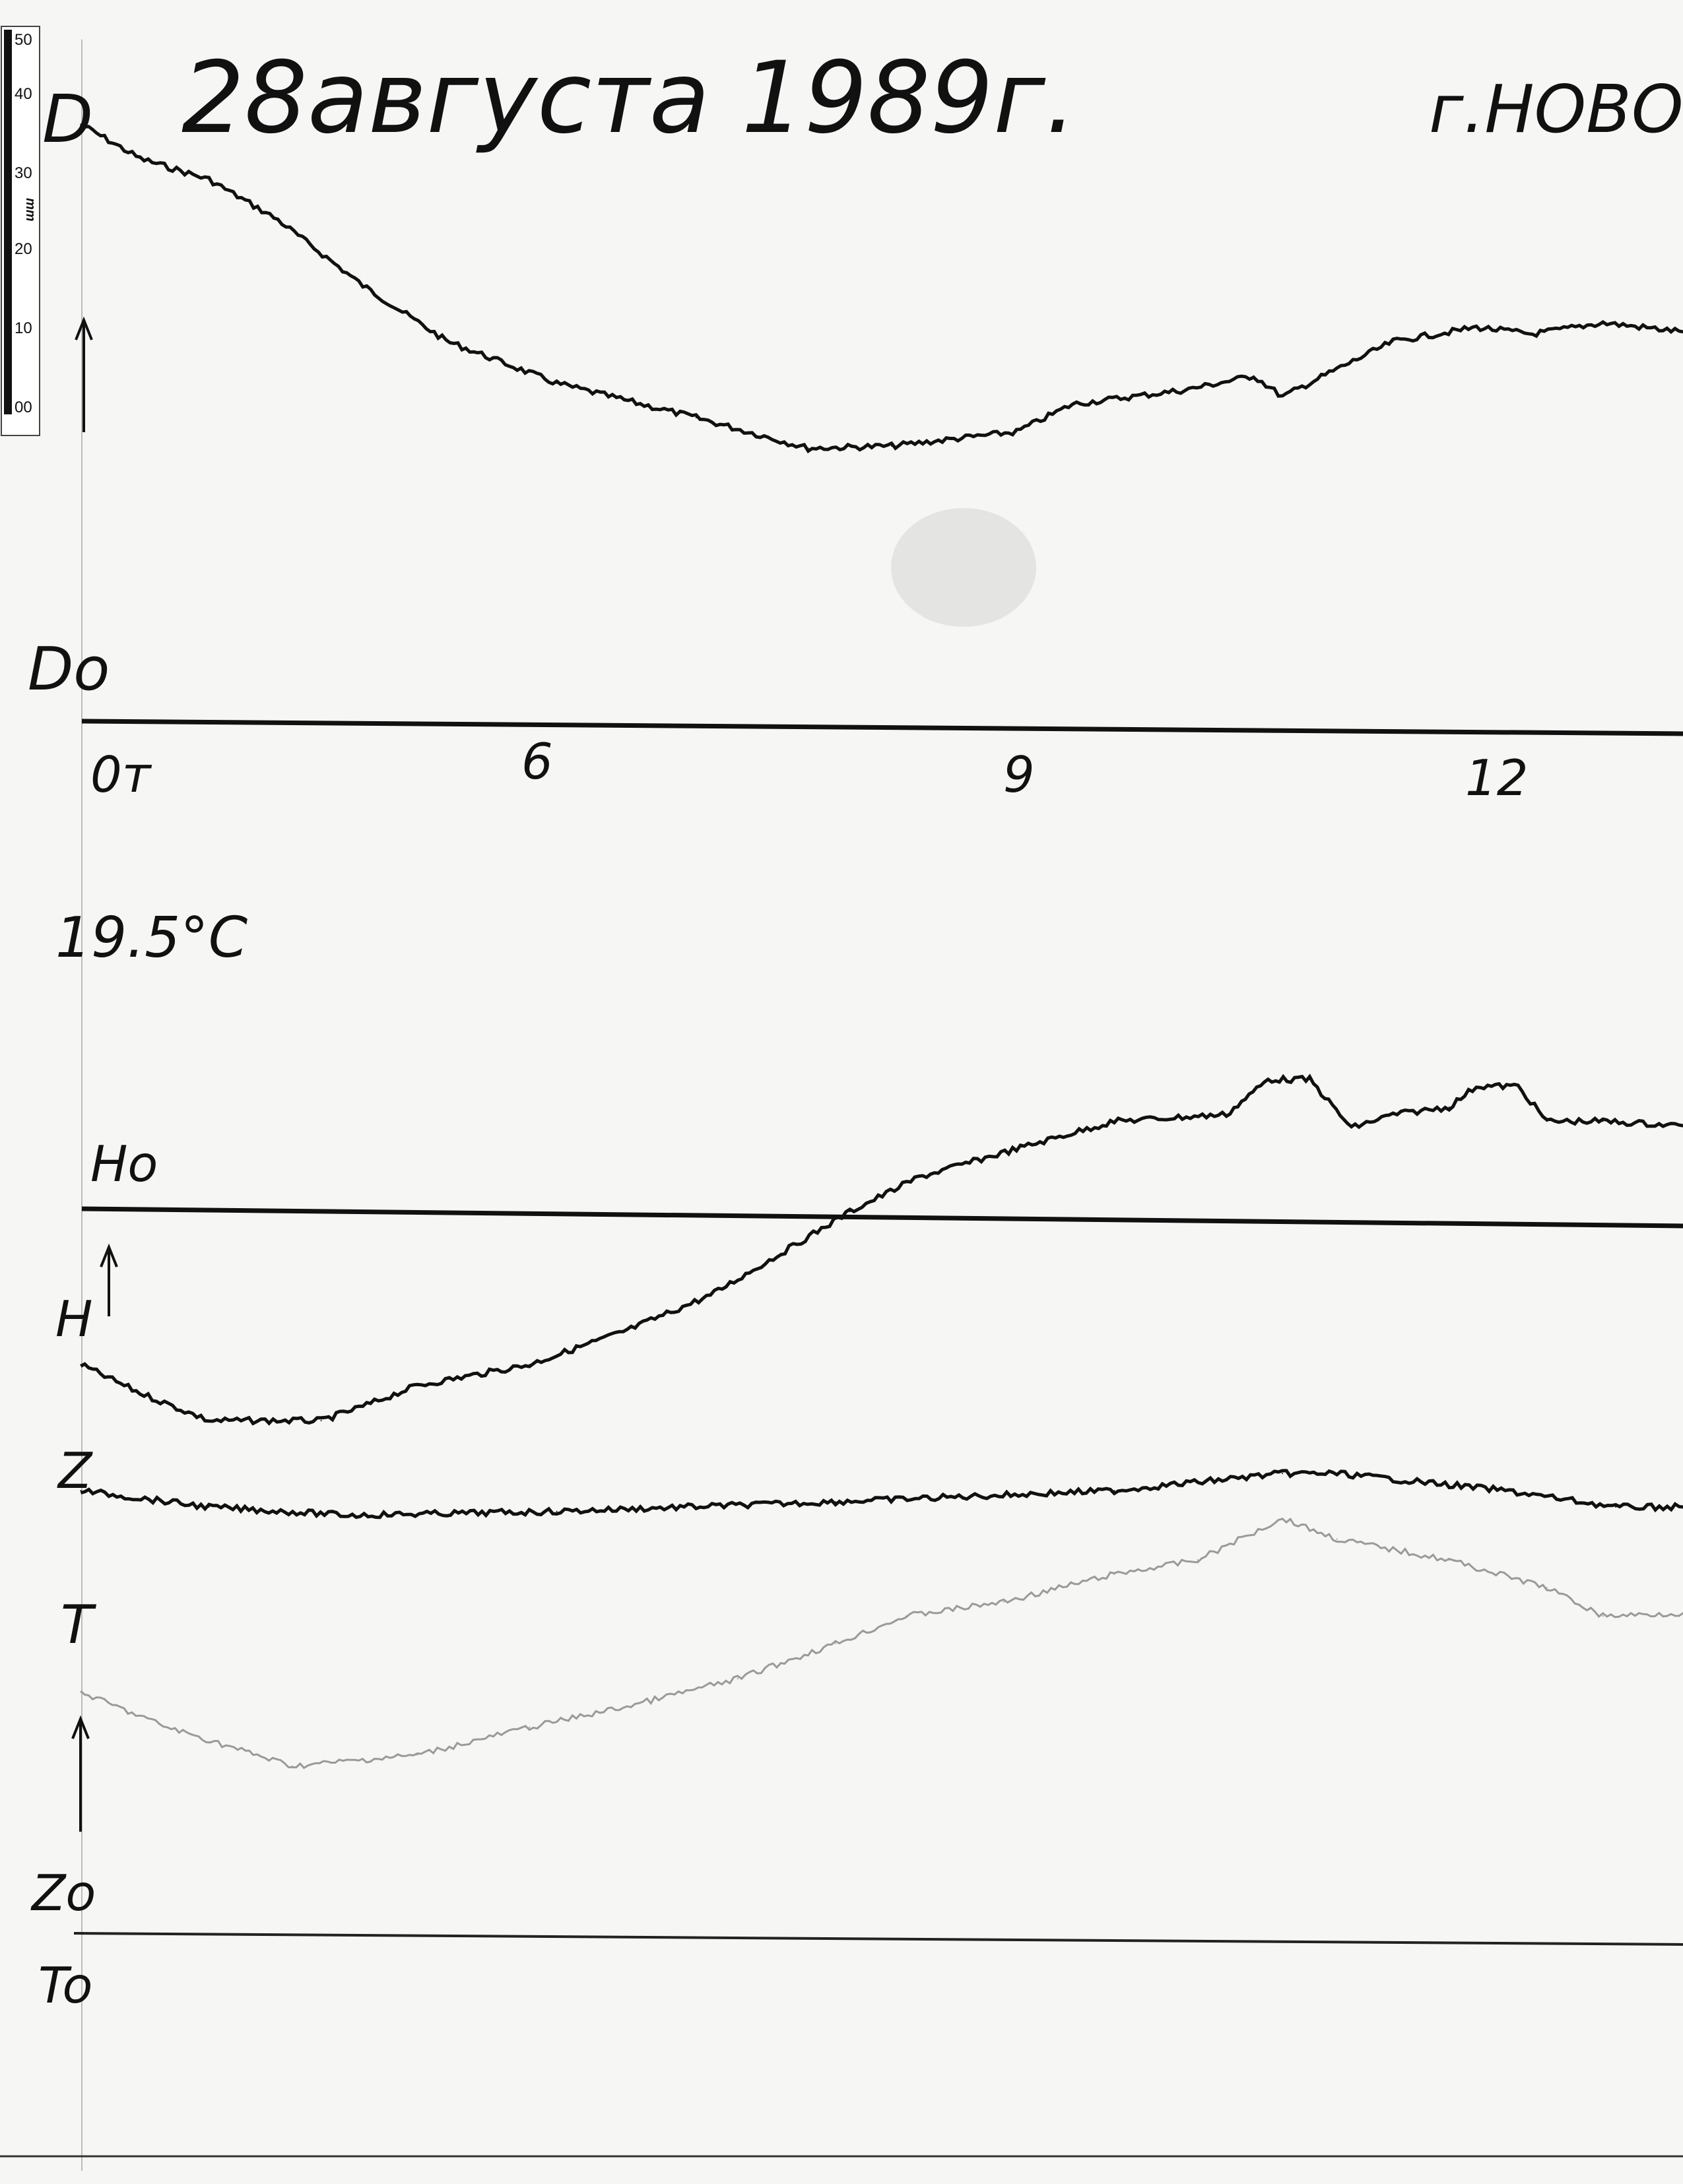 The height and width of the screenshot is (2184, 1683). What do you see at coordinates (24, 407) in the screenshot?
I see `ruler-tick-00: 00` at bounding box center [24, 407].